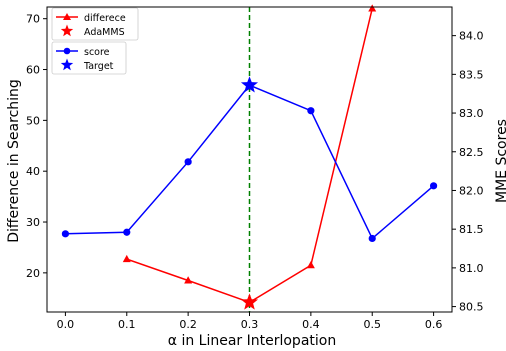 The width and height of the screenshot is (506, 351). I want to click on x-tick-label: 0.3, so click(250, 324).